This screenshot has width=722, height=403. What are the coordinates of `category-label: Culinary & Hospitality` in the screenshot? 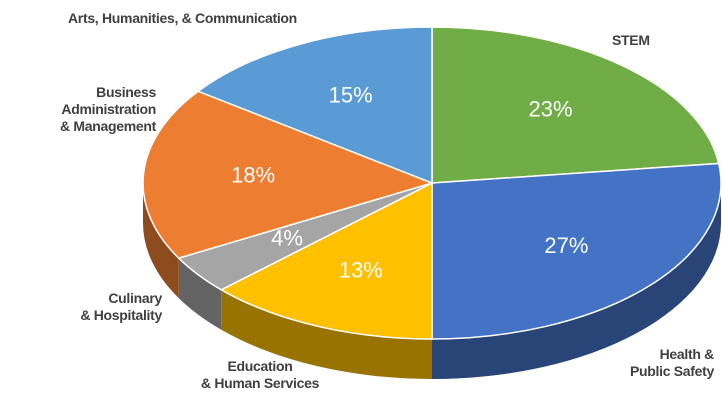 It's located at (121, 306).